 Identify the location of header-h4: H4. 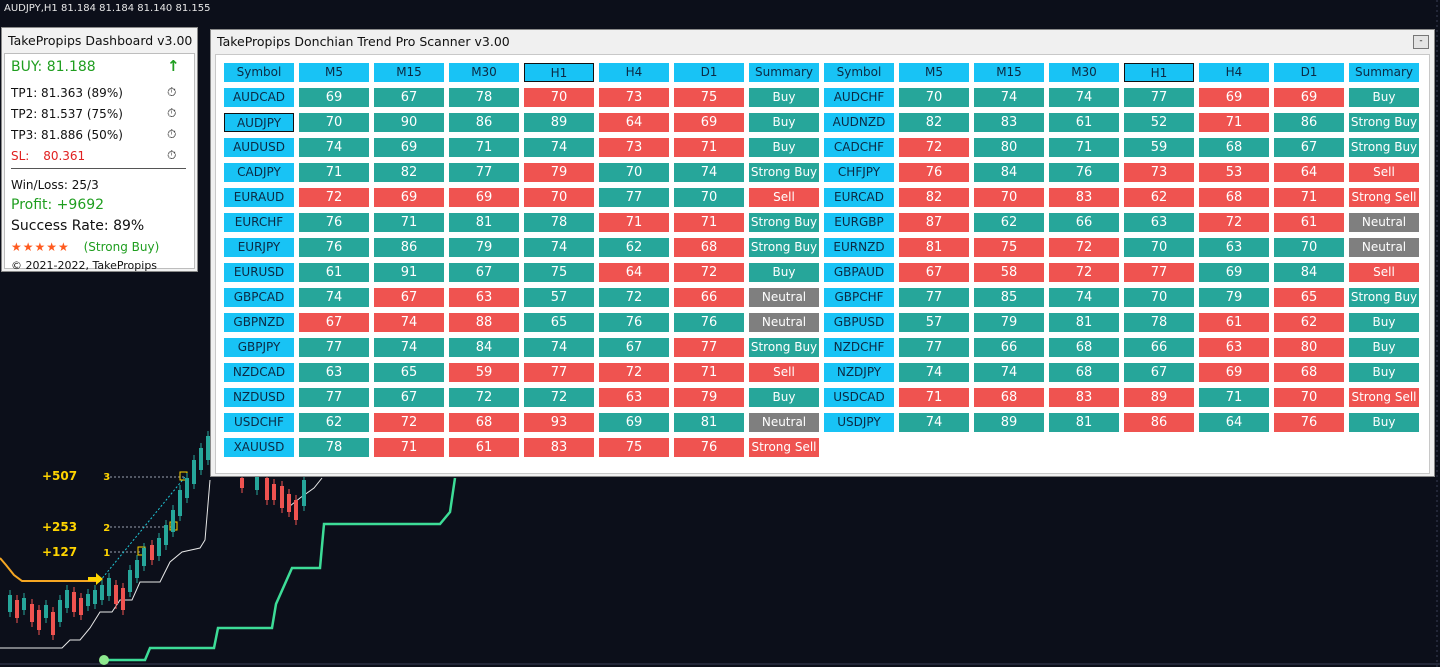
(634, 72).